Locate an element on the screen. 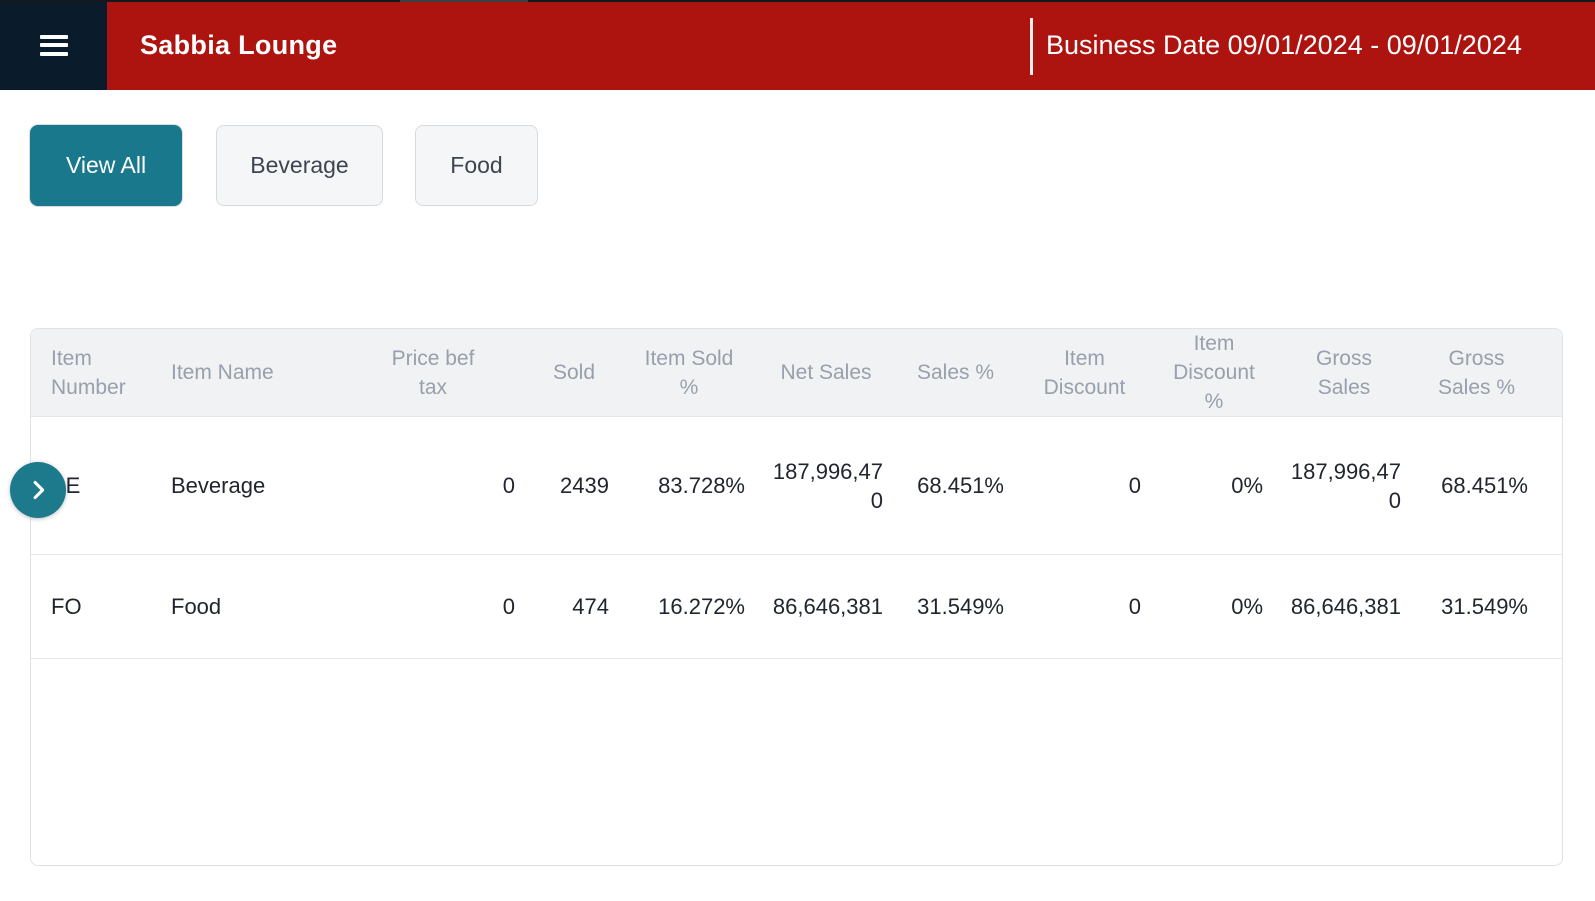 Image resolution: width=1595 pixels, height=901 pixels. header-divider is located at coordinates (1031, 46).